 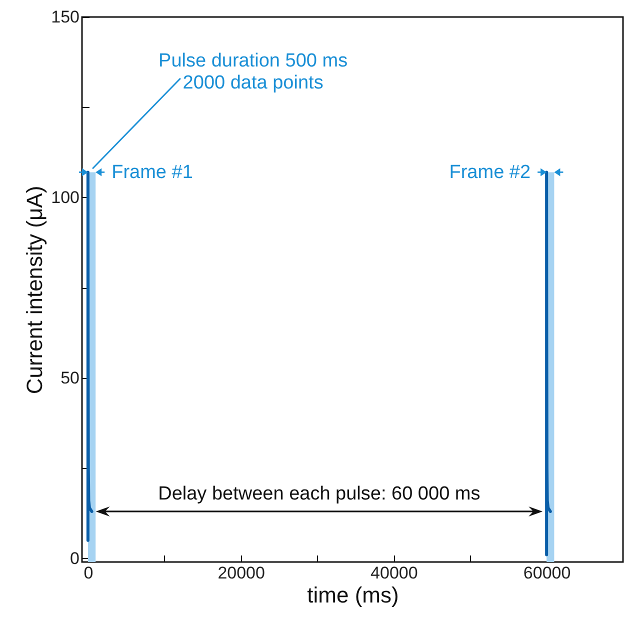 I want to click on y-axis-title: Current intensity (μA), so click(x=35, y=290).